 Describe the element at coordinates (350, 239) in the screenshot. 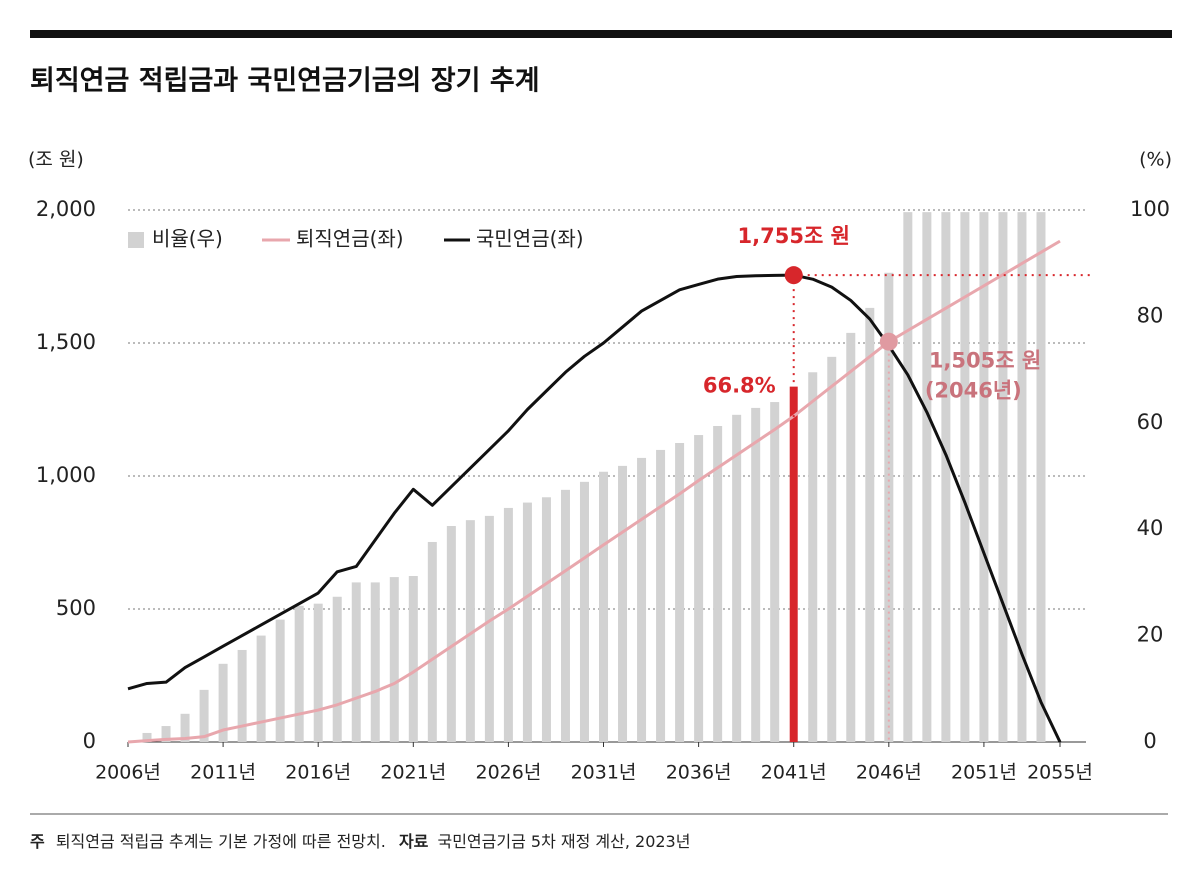

I see `legend-label: 퇴직연금(좌)` at that location.